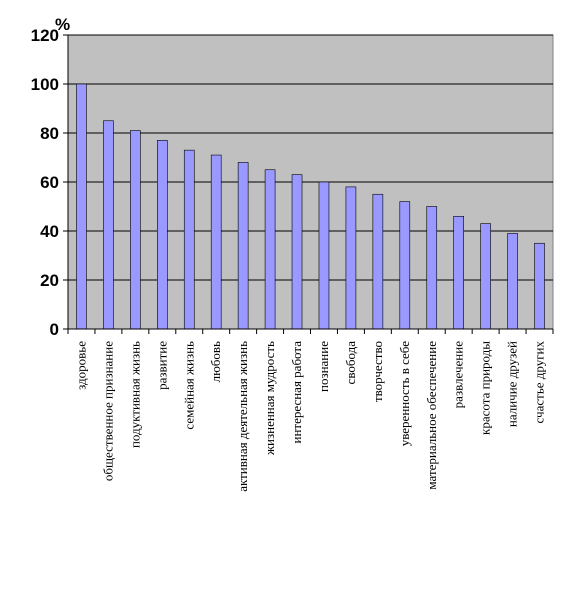  What do you see at coordinates (296, 392) in the screenshot?
I see `x-tick-label: интересная работа` at bounding box center [296, 392].